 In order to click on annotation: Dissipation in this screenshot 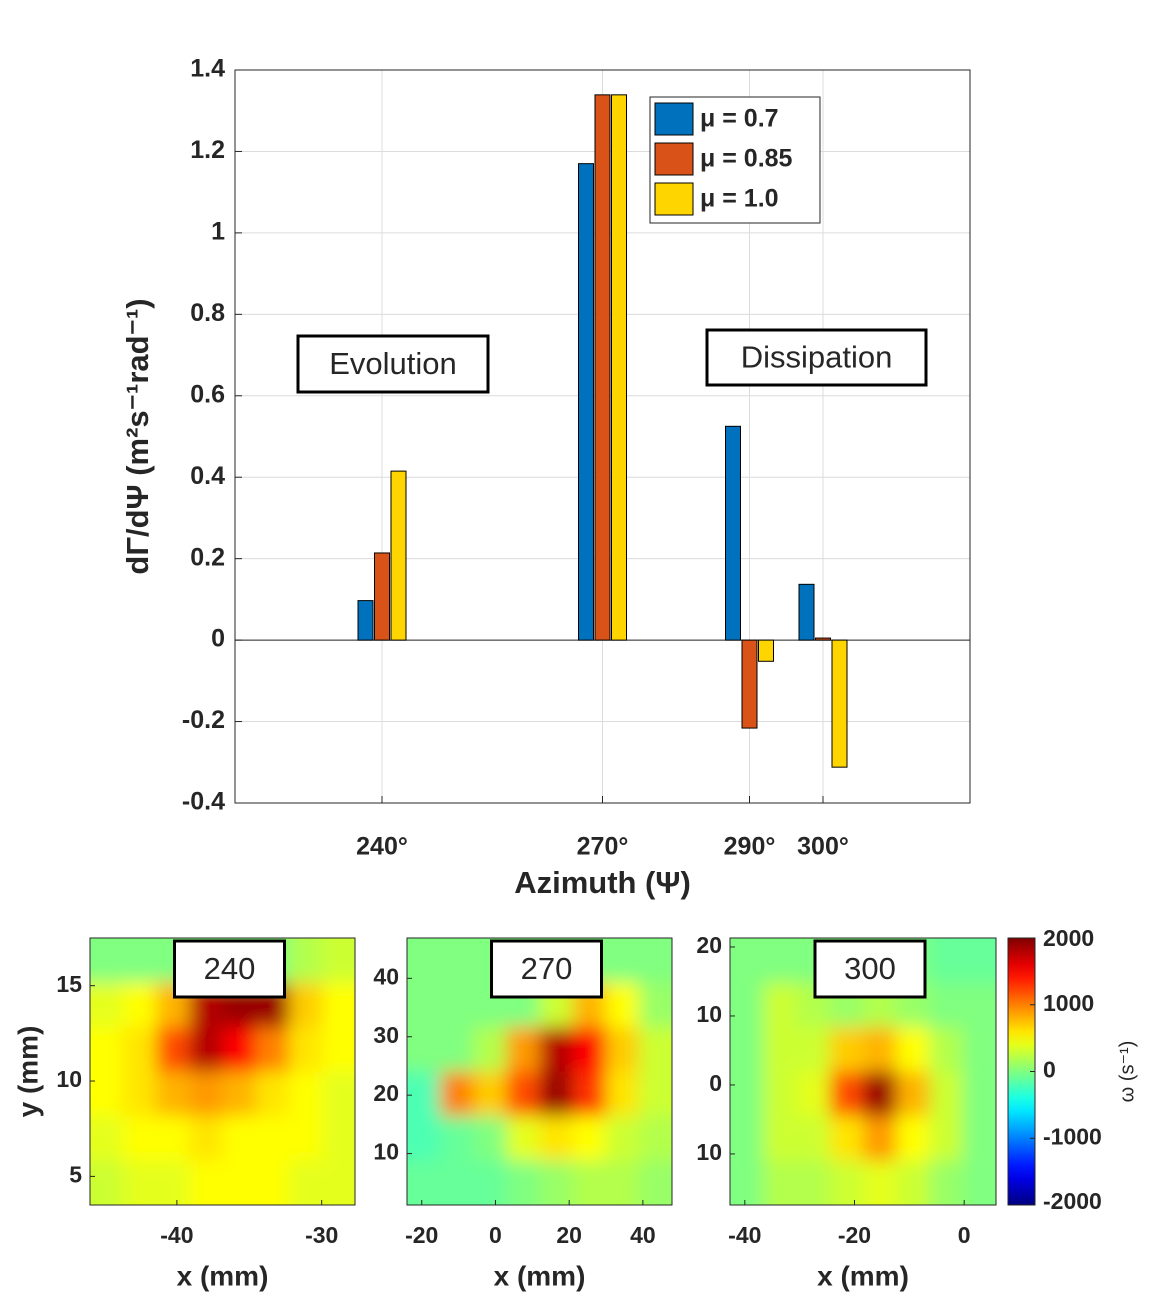, I will do `click(817, 357)`.